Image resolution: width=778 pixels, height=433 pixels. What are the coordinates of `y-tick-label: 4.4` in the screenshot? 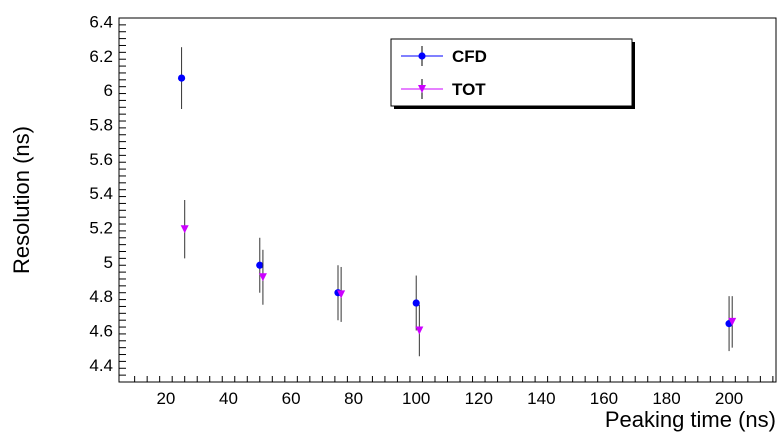 It's located at (101, 365).